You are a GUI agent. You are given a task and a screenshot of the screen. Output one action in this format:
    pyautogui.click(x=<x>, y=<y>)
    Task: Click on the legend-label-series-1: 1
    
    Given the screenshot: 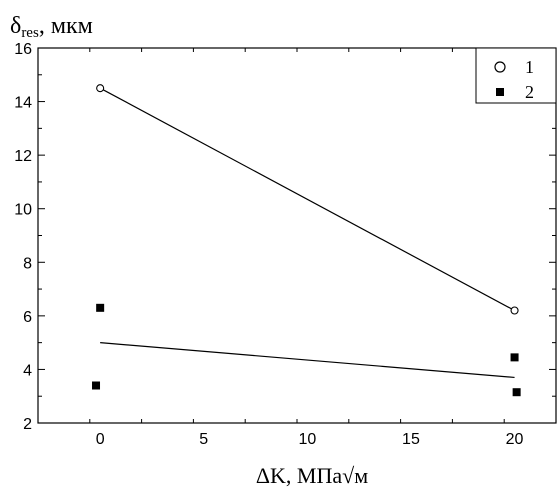 What is the action you would take?
    pyautogui.click(x=529, y=67)
    